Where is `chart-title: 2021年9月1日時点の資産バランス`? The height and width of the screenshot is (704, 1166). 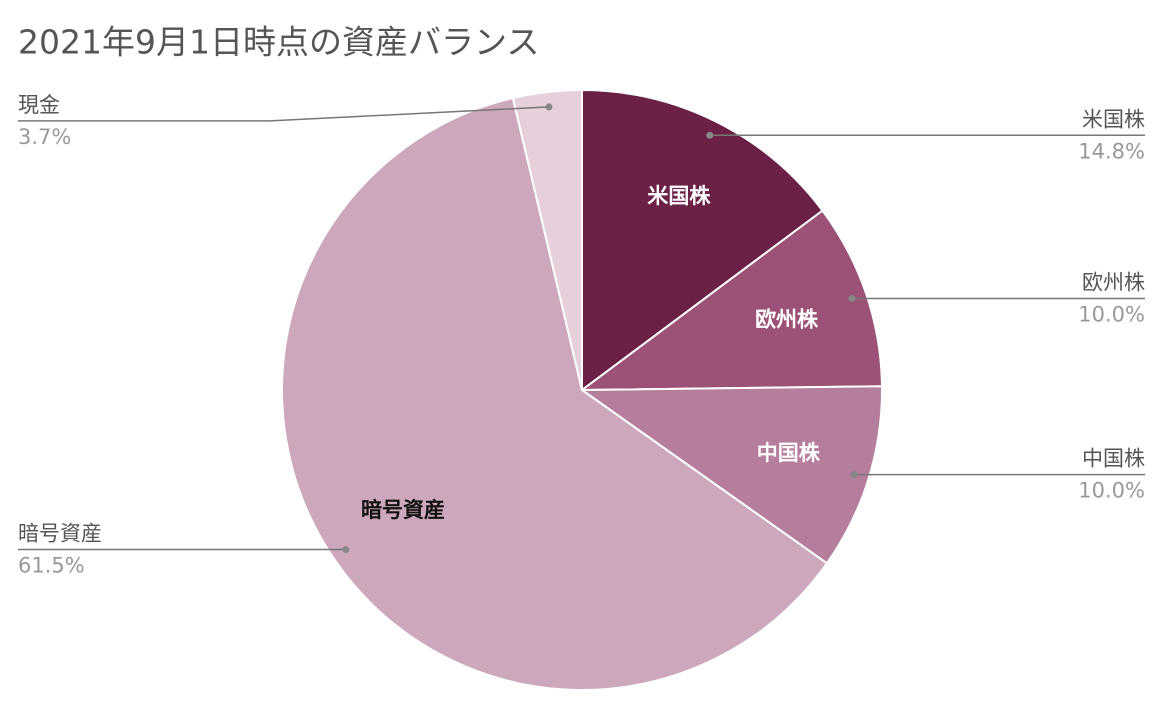 chart-title: 2021年9月1日時点の資産バランス is located at coordinates (278, 42).